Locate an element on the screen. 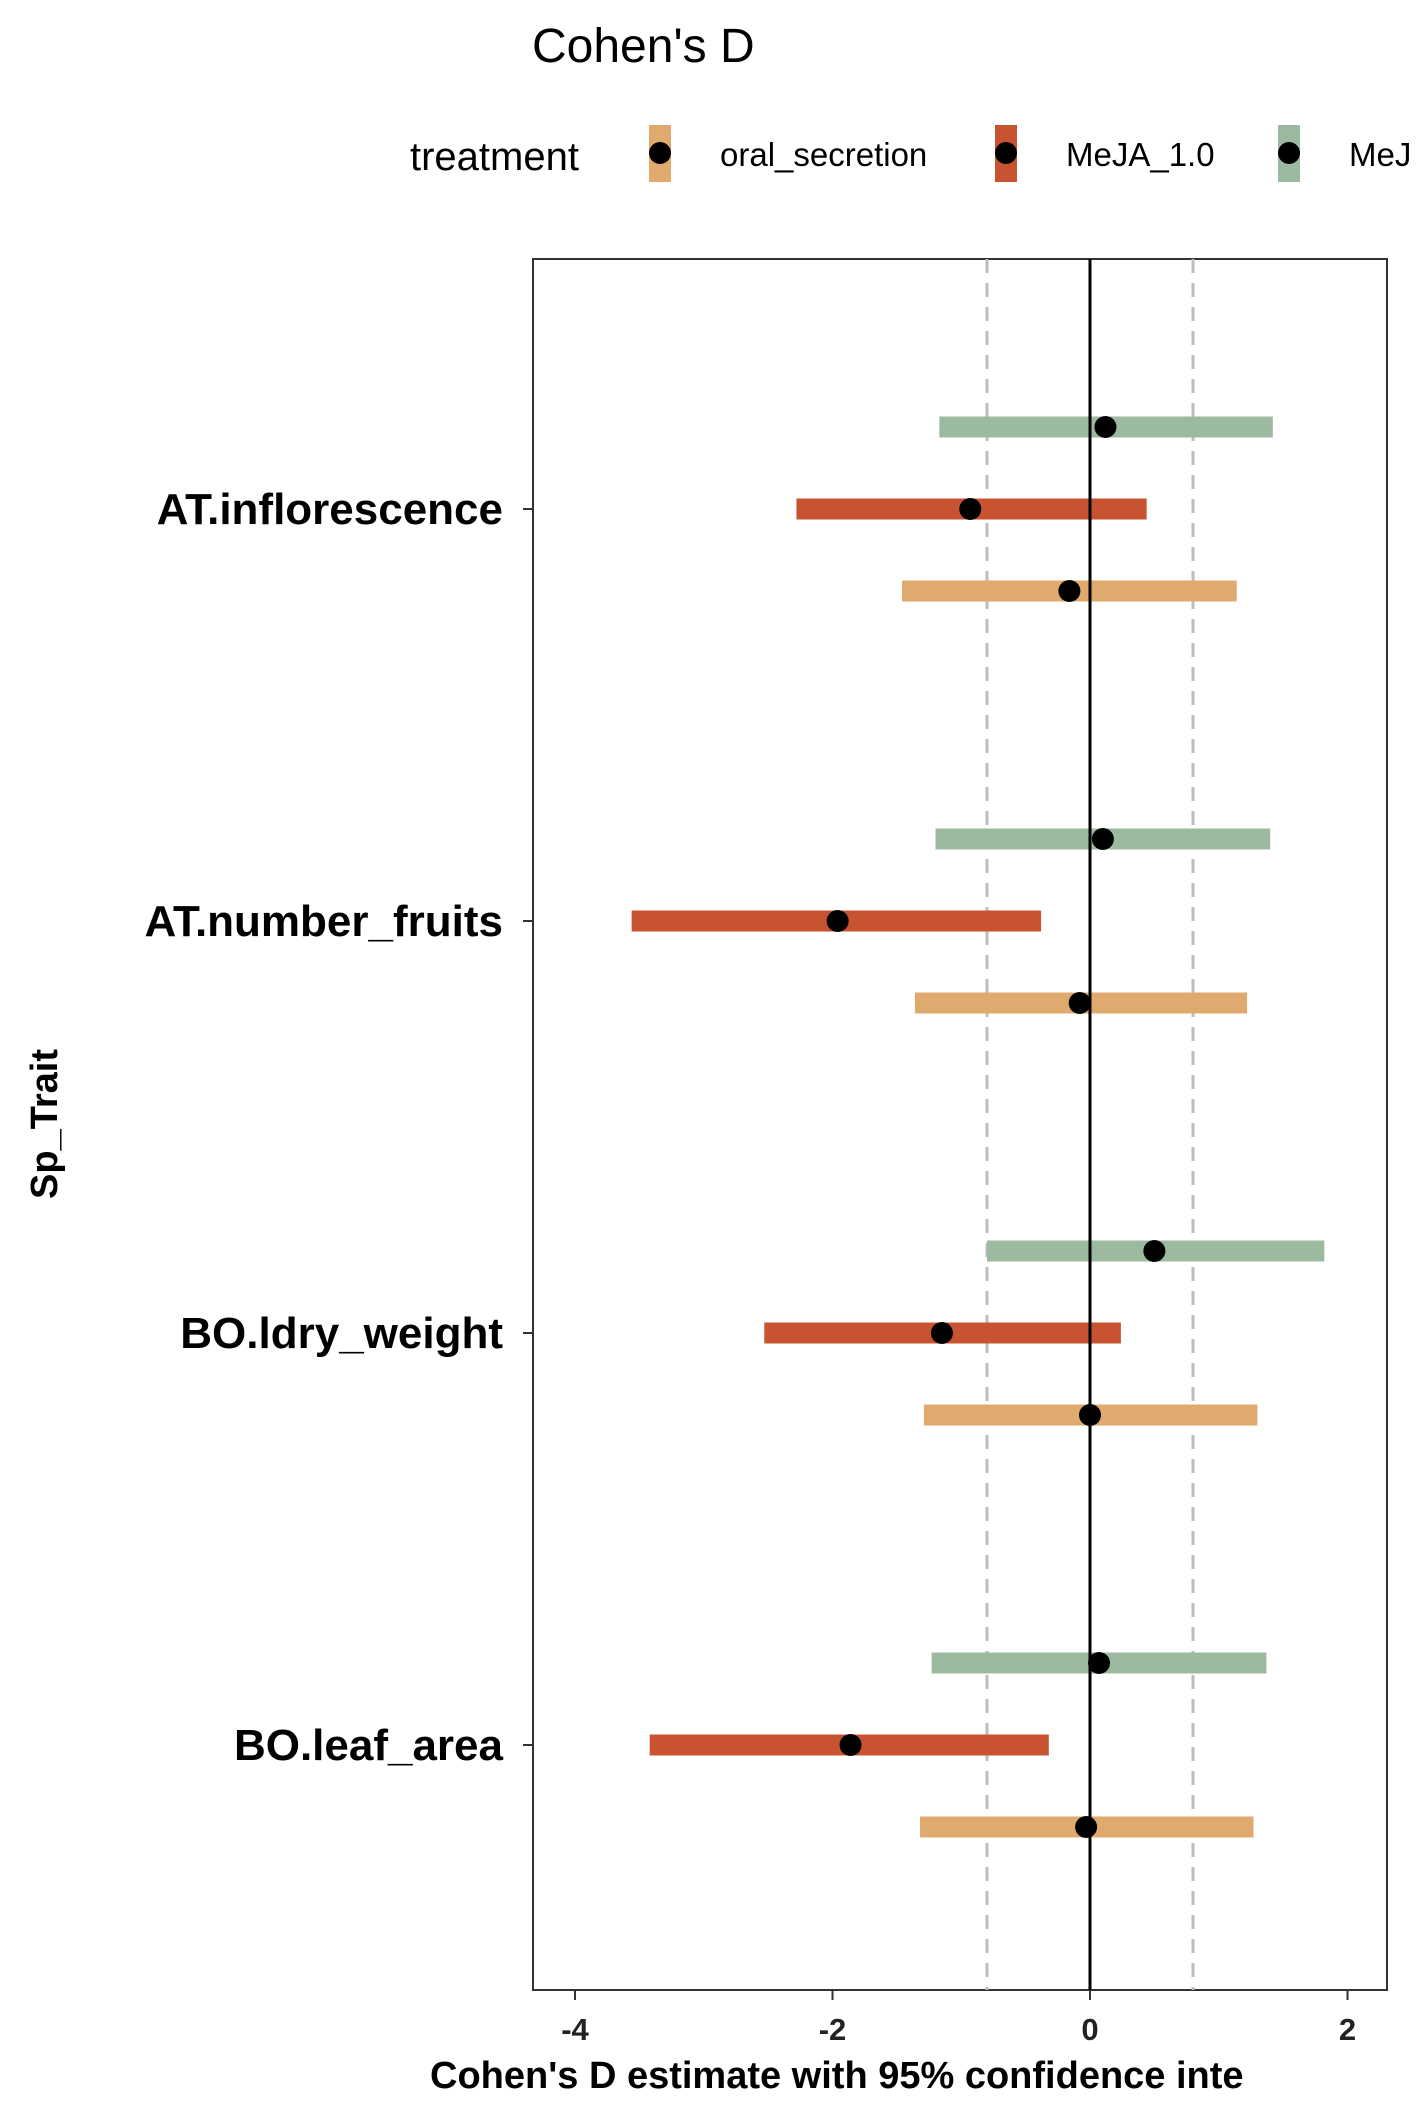 This screenshot has height=2125, width=1417. y-axis-label: Sp_Trait is located at coordinates (45, 1124).